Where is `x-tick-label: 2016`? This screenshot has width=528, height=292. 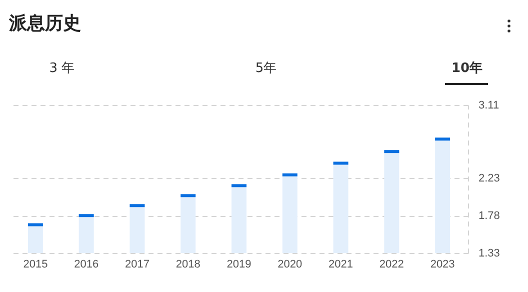 x-tick-label: 2016 is located at coordinates (86, 264).